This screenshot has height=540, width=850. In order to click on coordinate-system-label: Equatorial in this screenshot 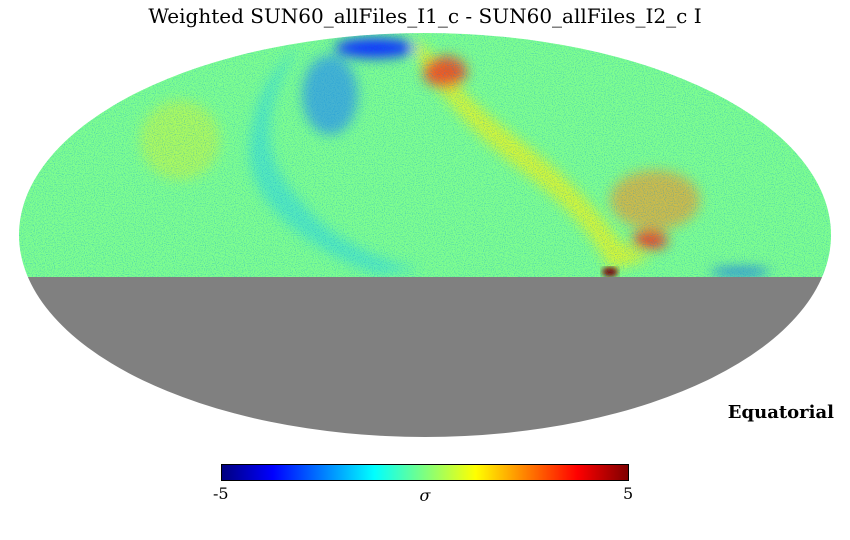, I will do `click(780, 412)`.